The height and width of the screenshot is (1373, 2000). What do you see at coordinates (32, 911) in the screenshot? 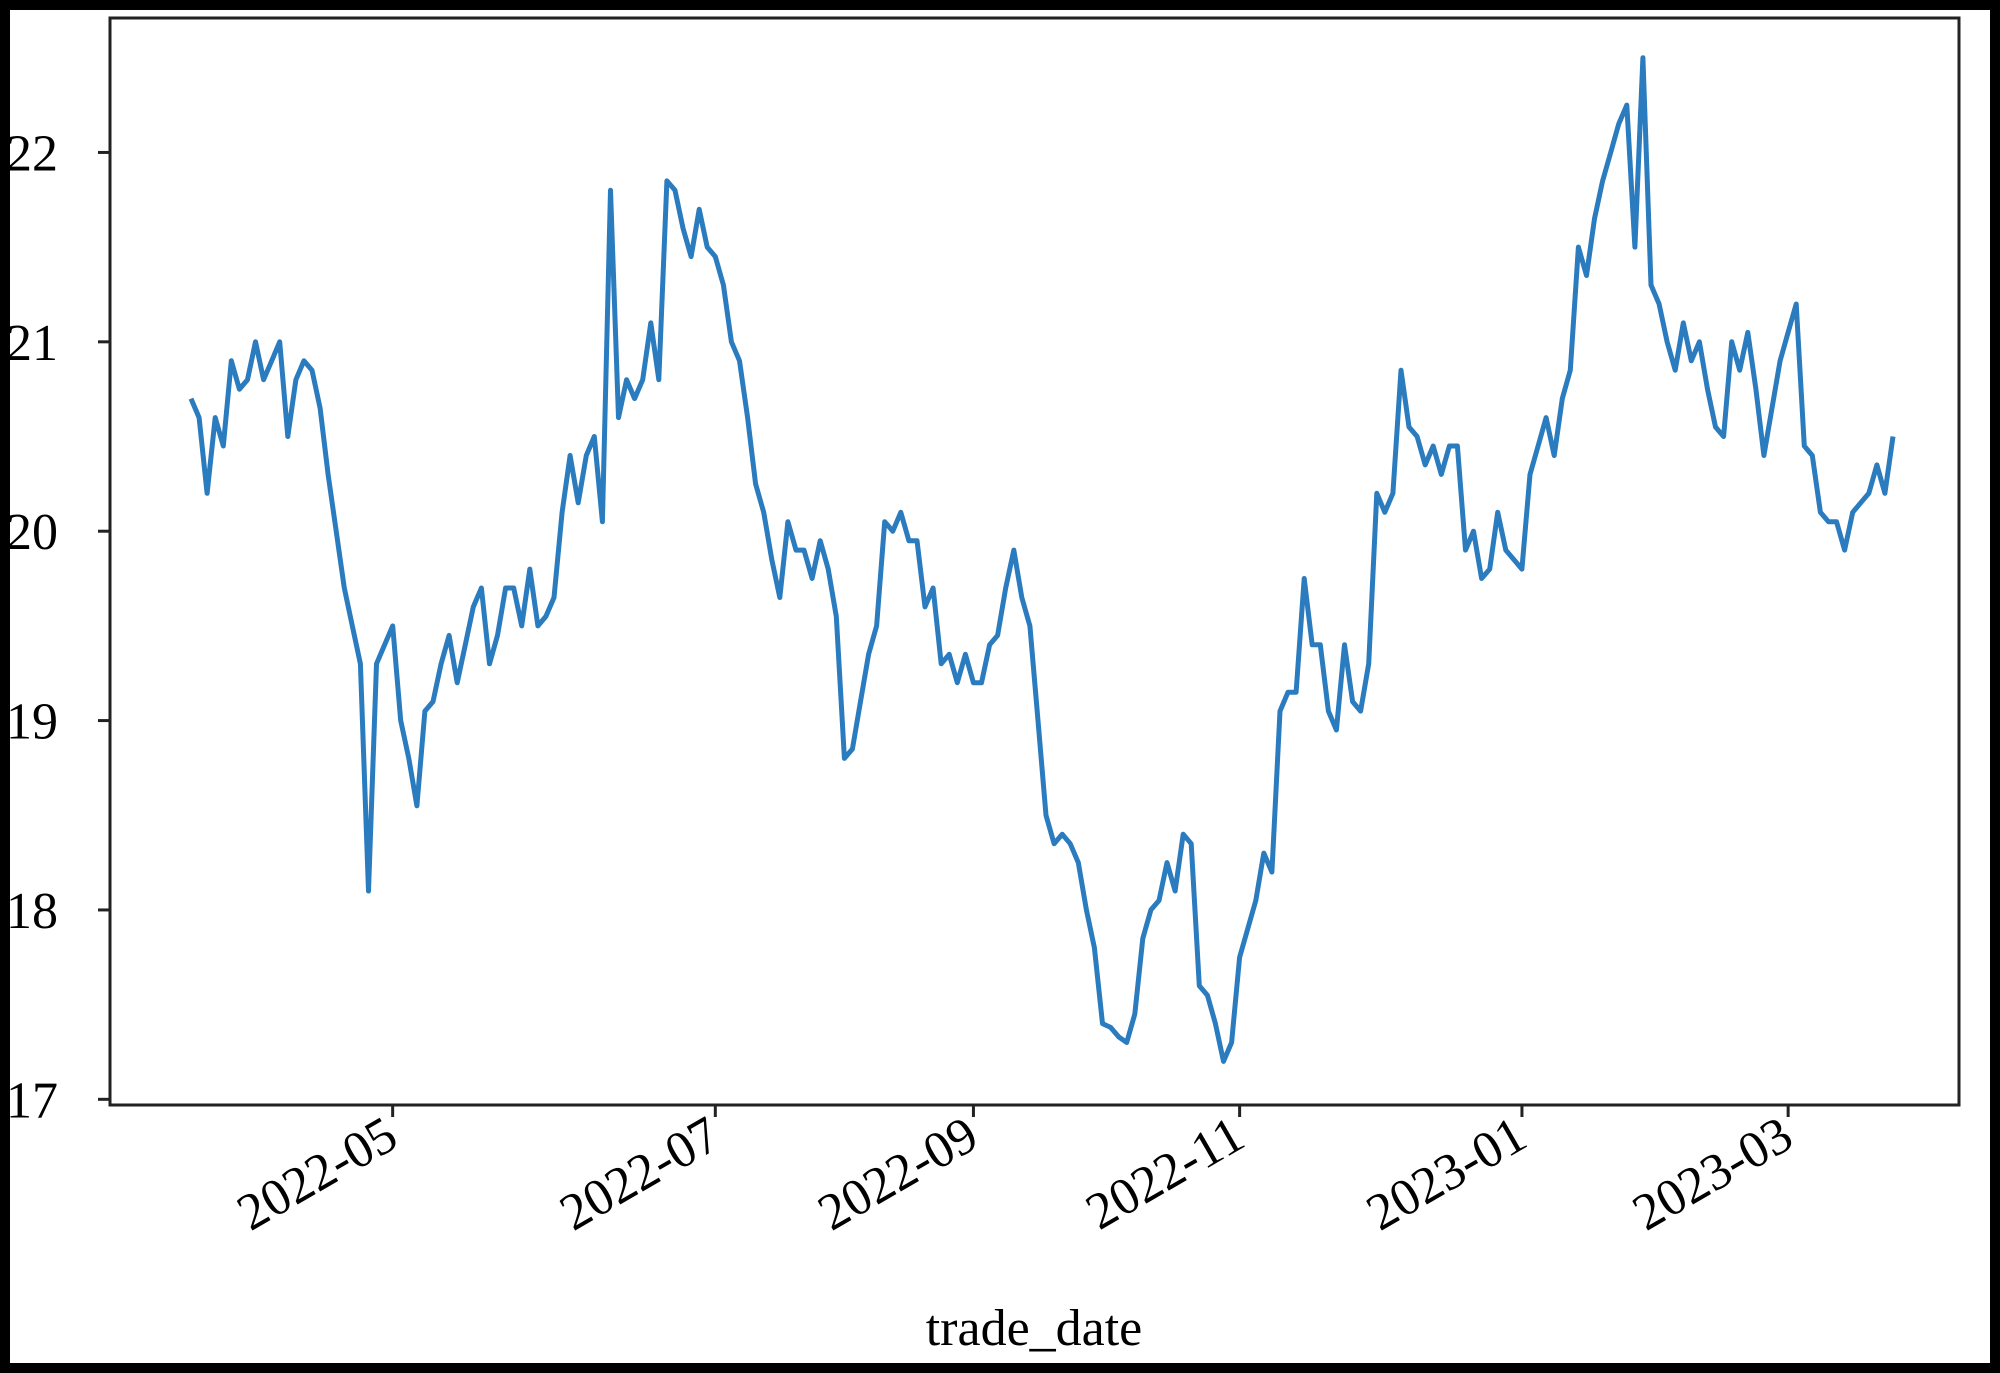
I see `y-tick-label: 18` at bounding box center [32, 911].